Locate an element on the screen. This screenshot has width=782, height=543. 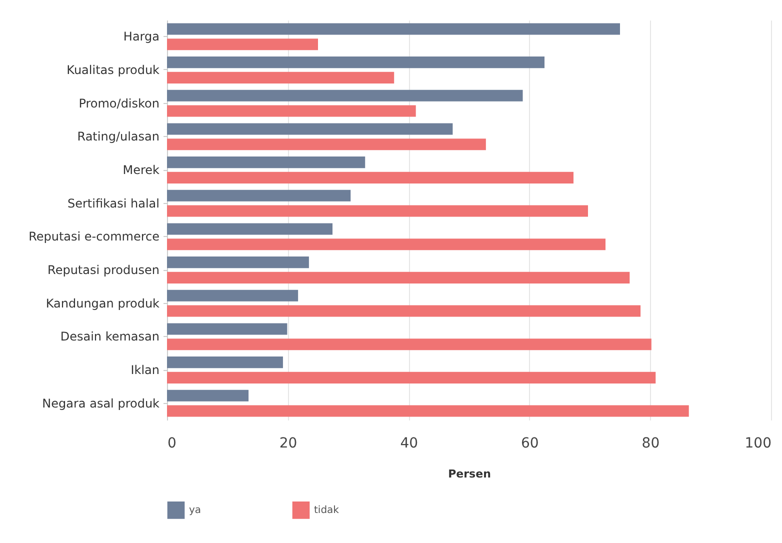
x-tick-label: 100 is located at coordinates (758, 444).